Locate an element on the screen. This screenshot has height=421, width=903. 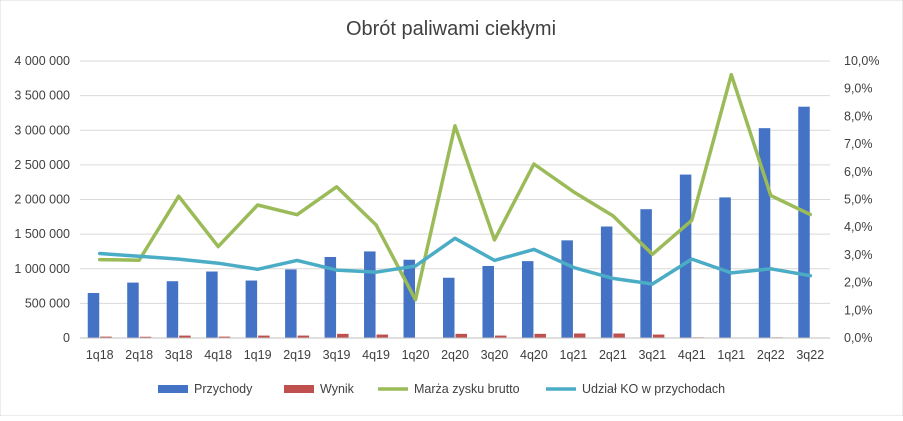
x-tick-label: 3q18 is located at coordinates (179, 355).